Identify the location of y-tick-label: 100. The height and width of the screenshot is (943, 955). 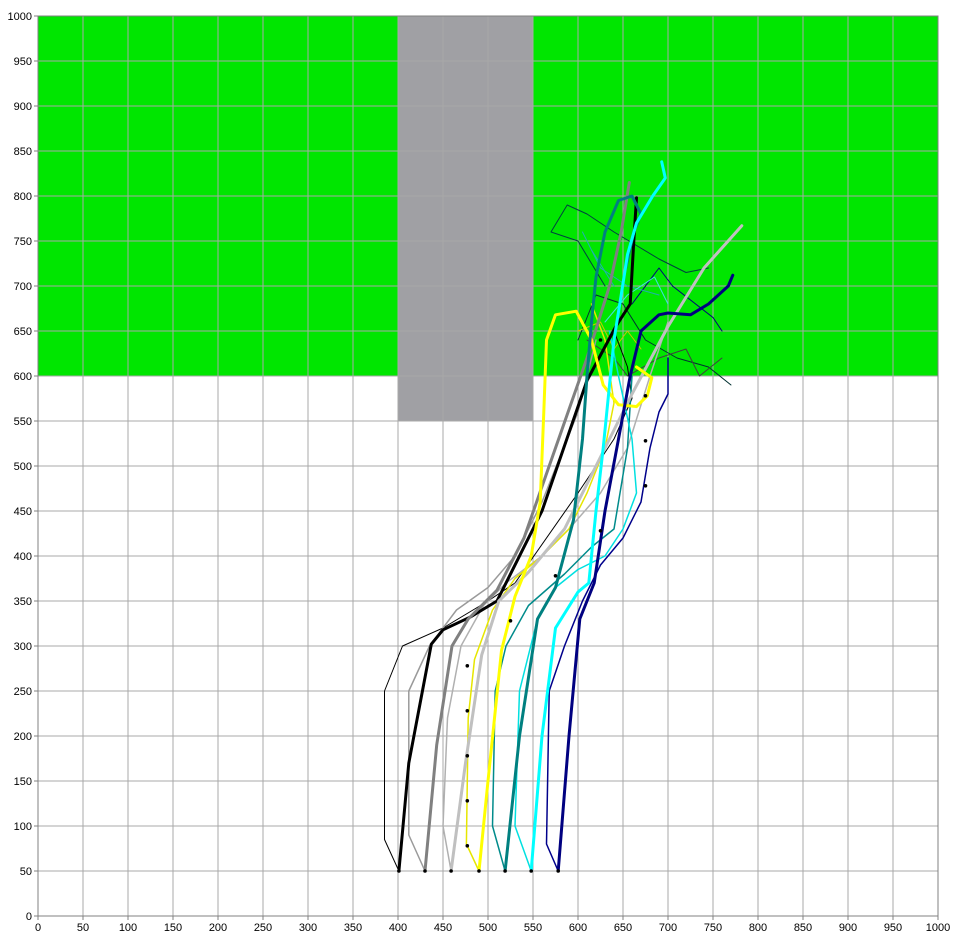
(23, 827).